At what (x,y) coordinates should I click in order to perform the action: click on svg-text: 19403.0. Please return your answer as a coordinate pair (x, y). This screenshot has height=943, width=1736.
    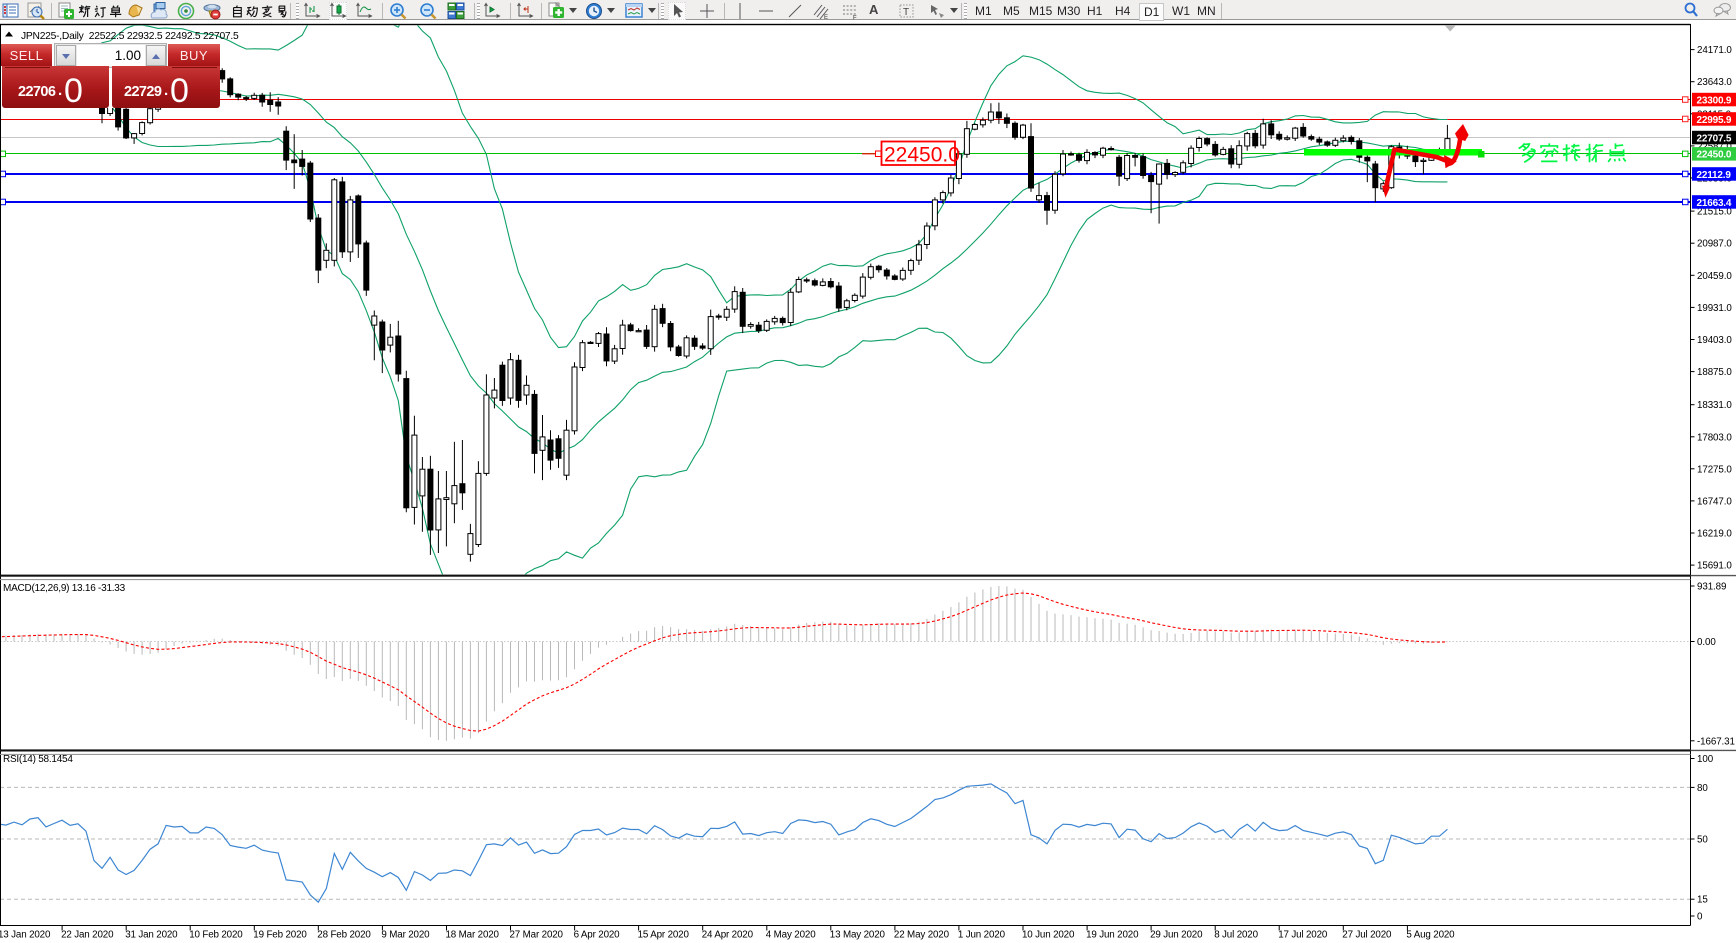
    Looking at the image, I should click on (1714, 340).